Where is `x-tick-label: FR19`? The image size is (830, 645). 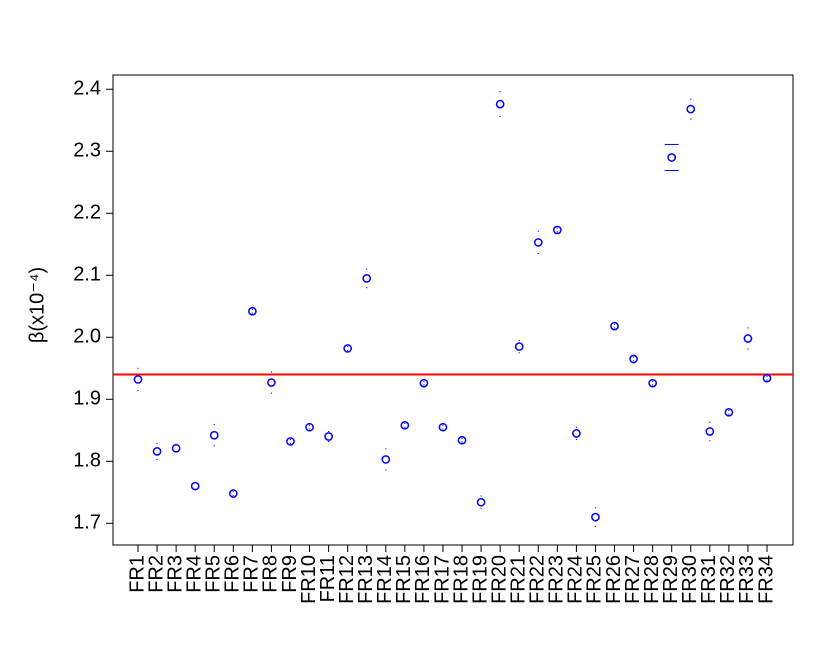 x-tick-label: FR19 is located at coordinates (480, 579).